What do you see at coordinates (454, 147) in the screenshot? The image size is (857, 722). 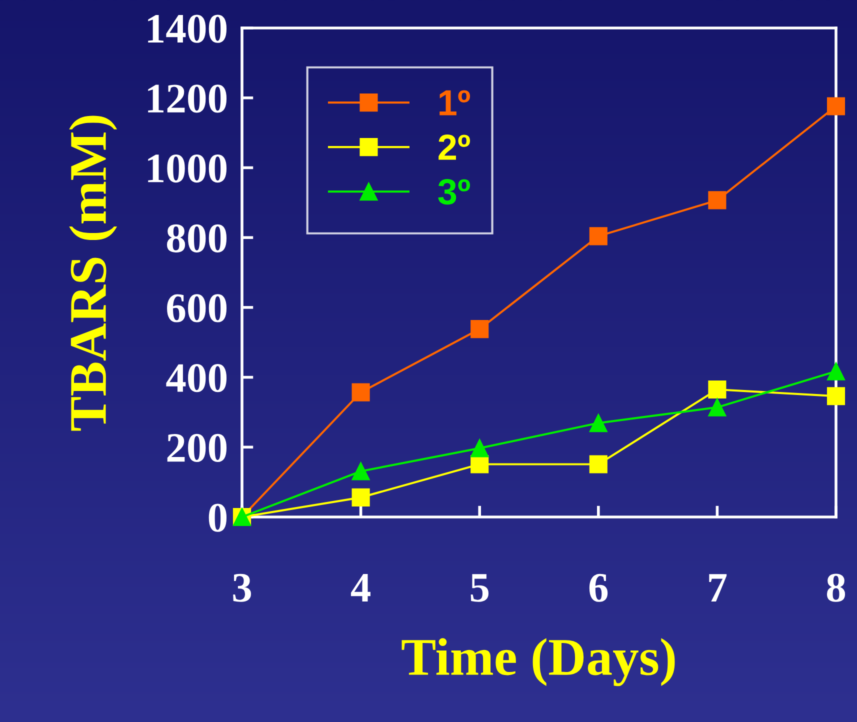 I see `legend-label: 2º` at bounding box center [454, 147].